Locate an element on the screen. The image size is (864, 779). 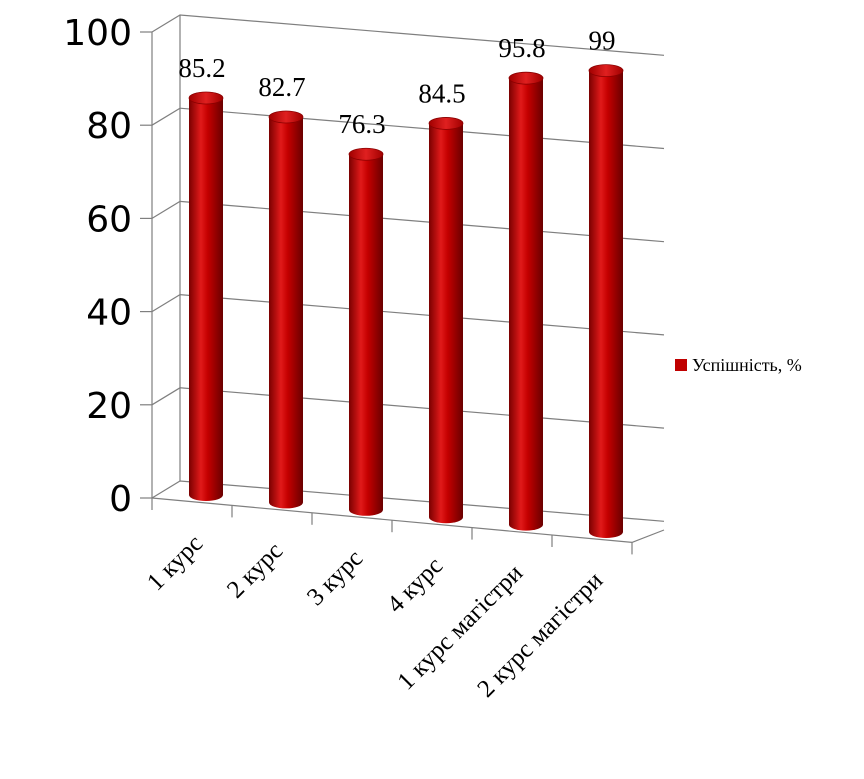
y-tick-label: 60 is located at coordinates (109, 219).